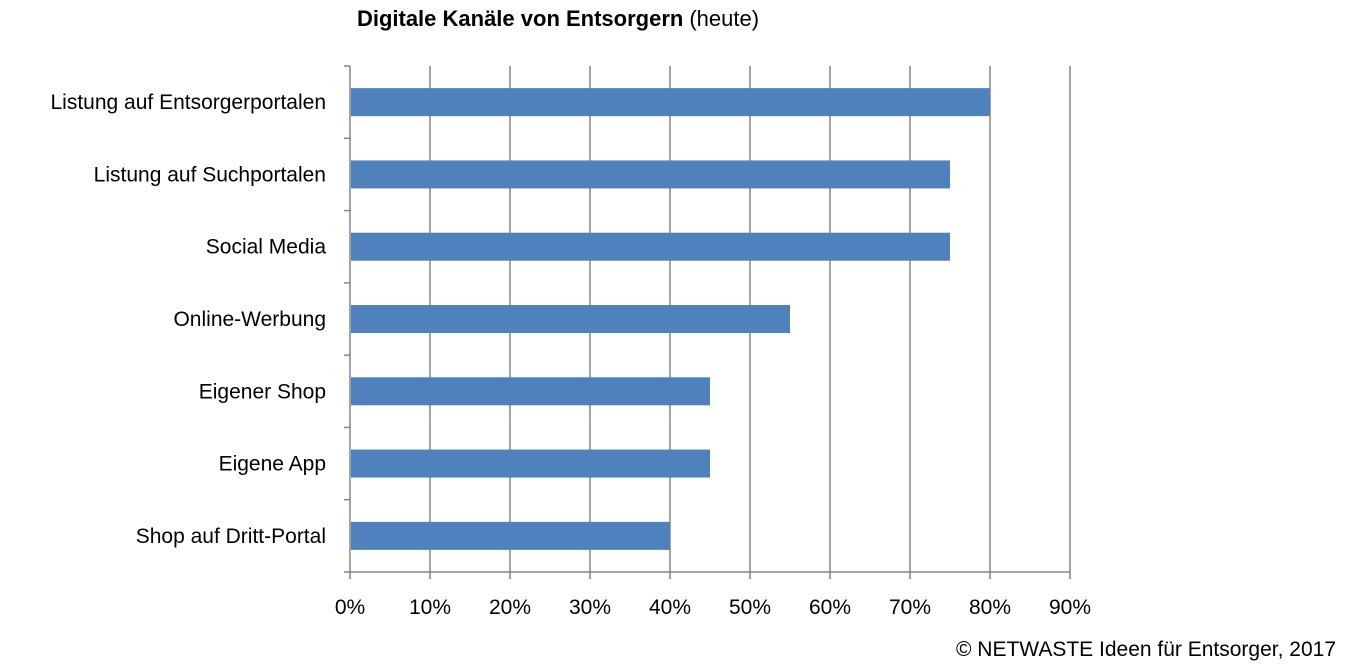 The height and width of the screenshot is (665, 1350). Describe the element at coordinates (430, 607) in the screenshot. I see `x-tick-label: 10%` at that location.